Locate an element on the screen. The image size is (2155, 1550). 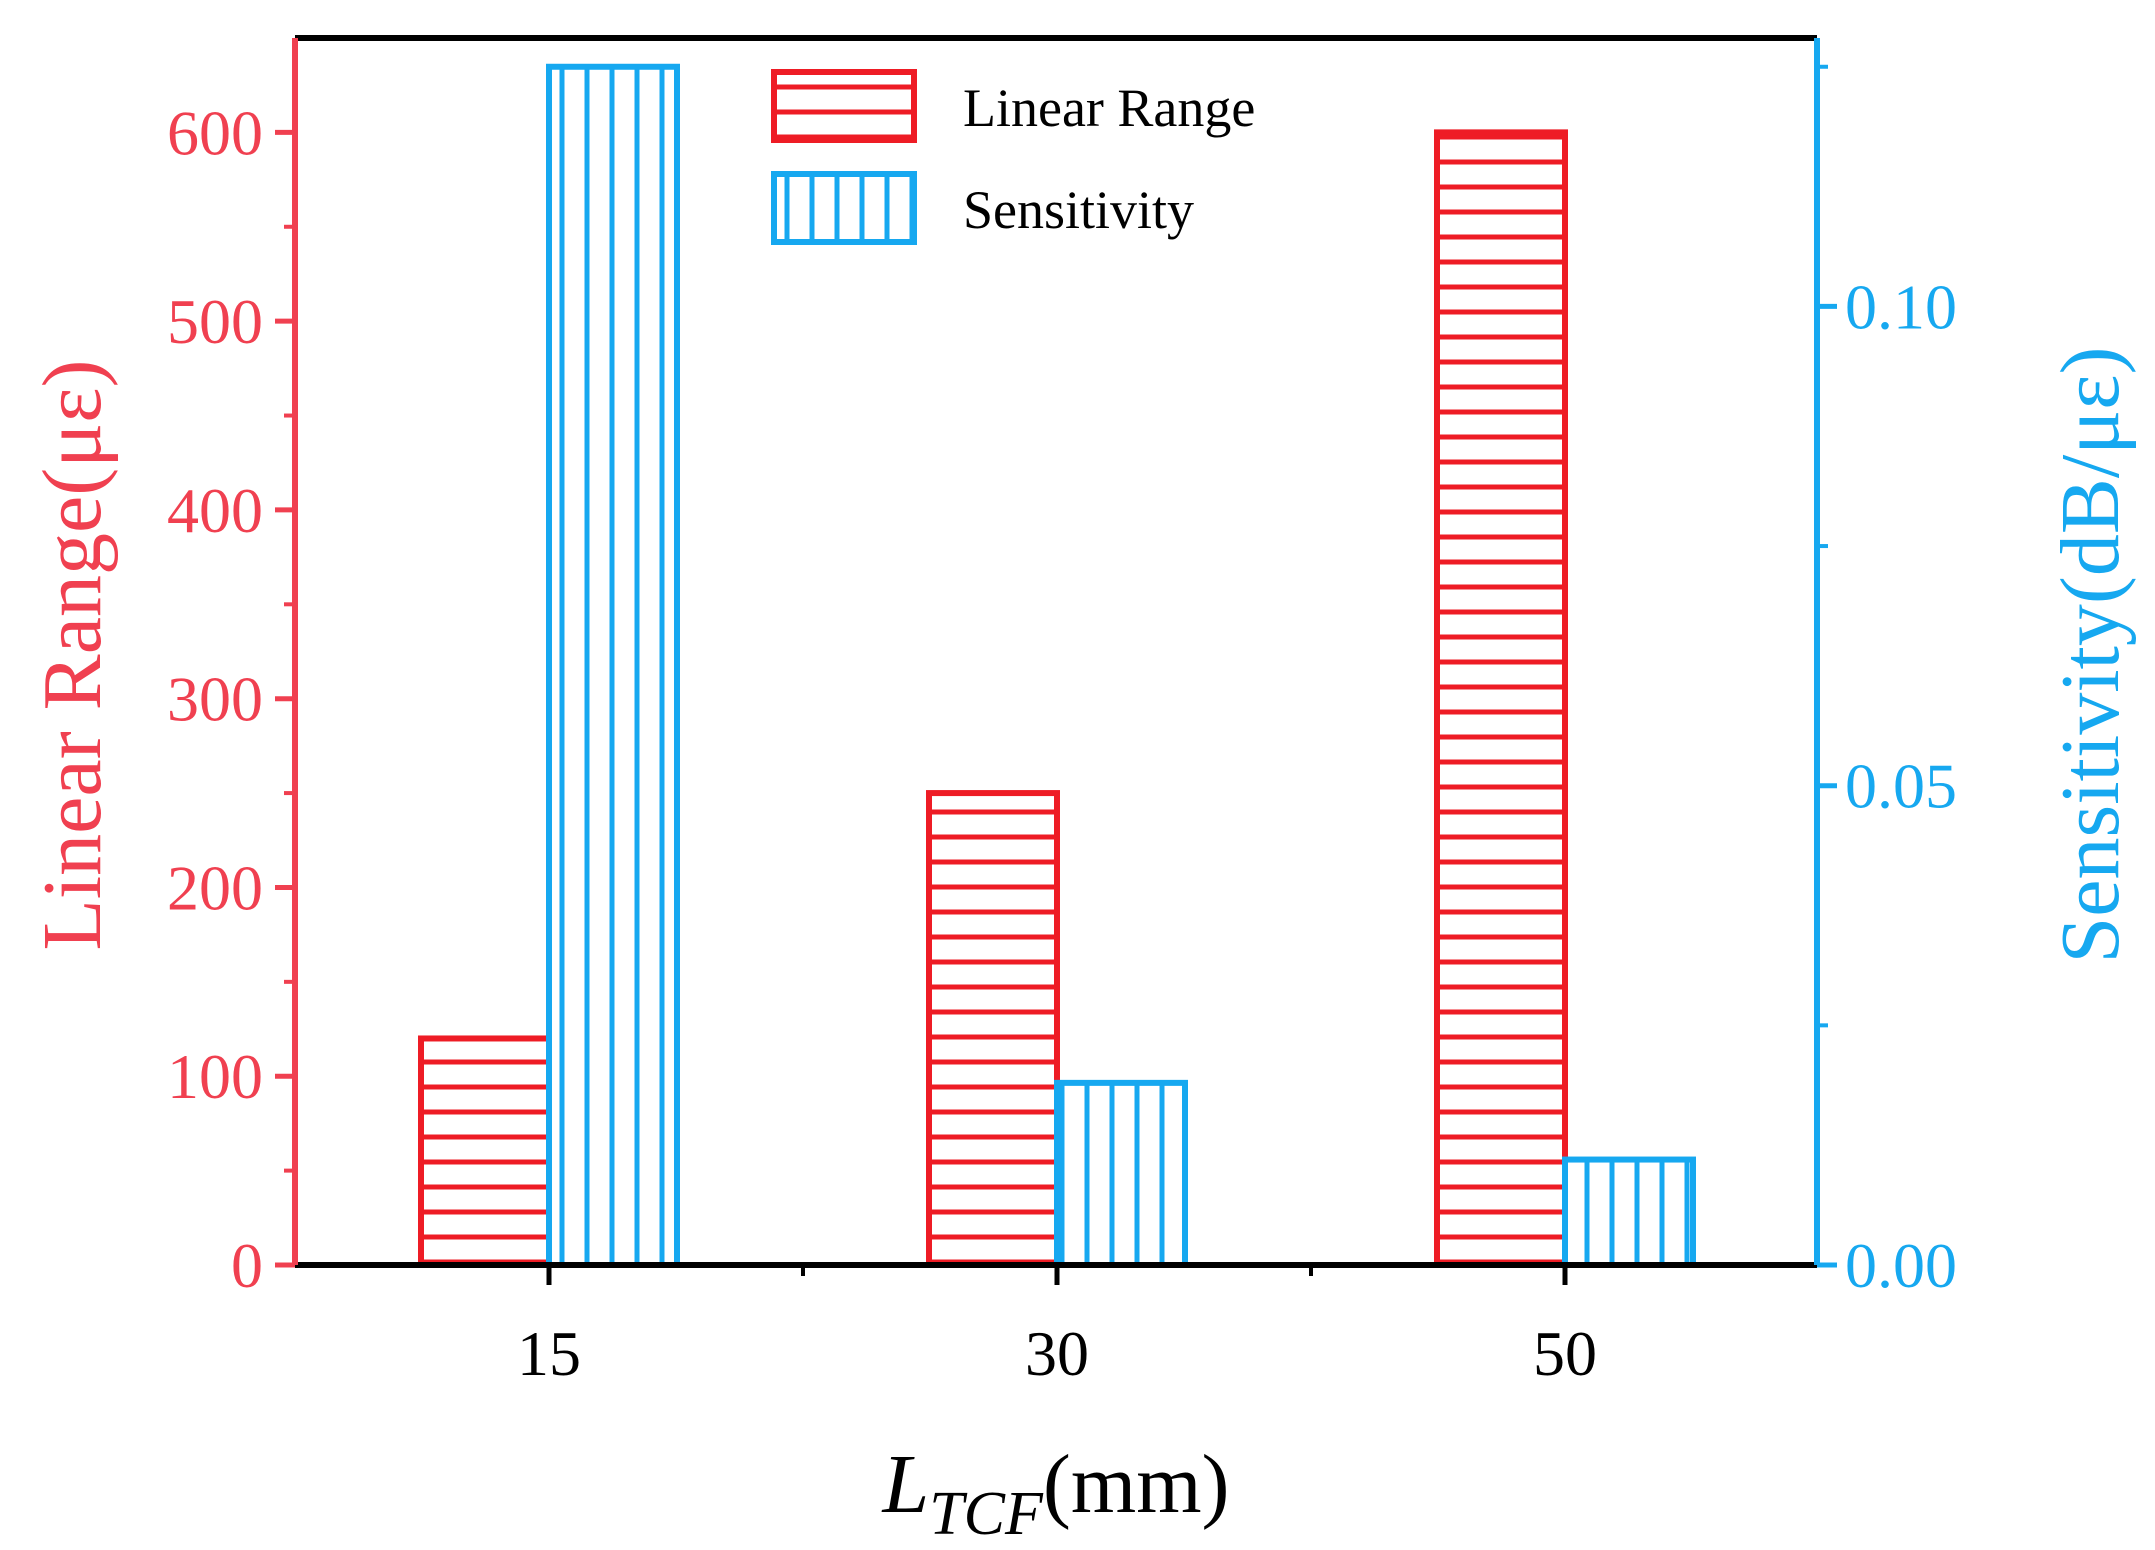
right-tick-label-0.00: 0.00 is located at coordinates (1901, 1265).